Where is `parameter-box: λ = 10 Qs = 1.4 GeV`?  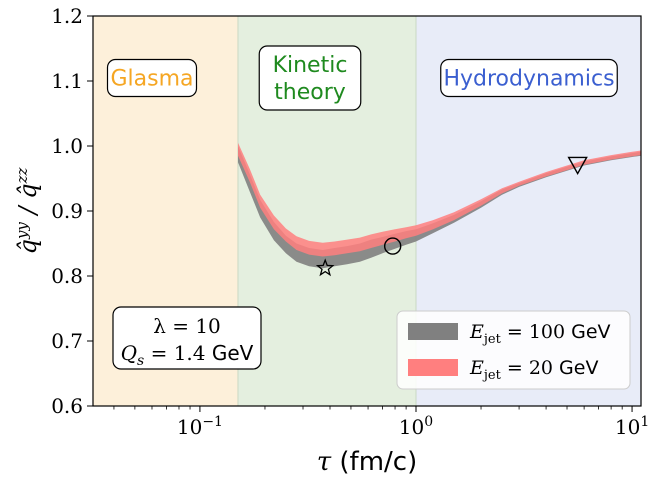 parameter-box: λ = 10 Qs = 1.4 GeV is located at coordinates (187, 338).